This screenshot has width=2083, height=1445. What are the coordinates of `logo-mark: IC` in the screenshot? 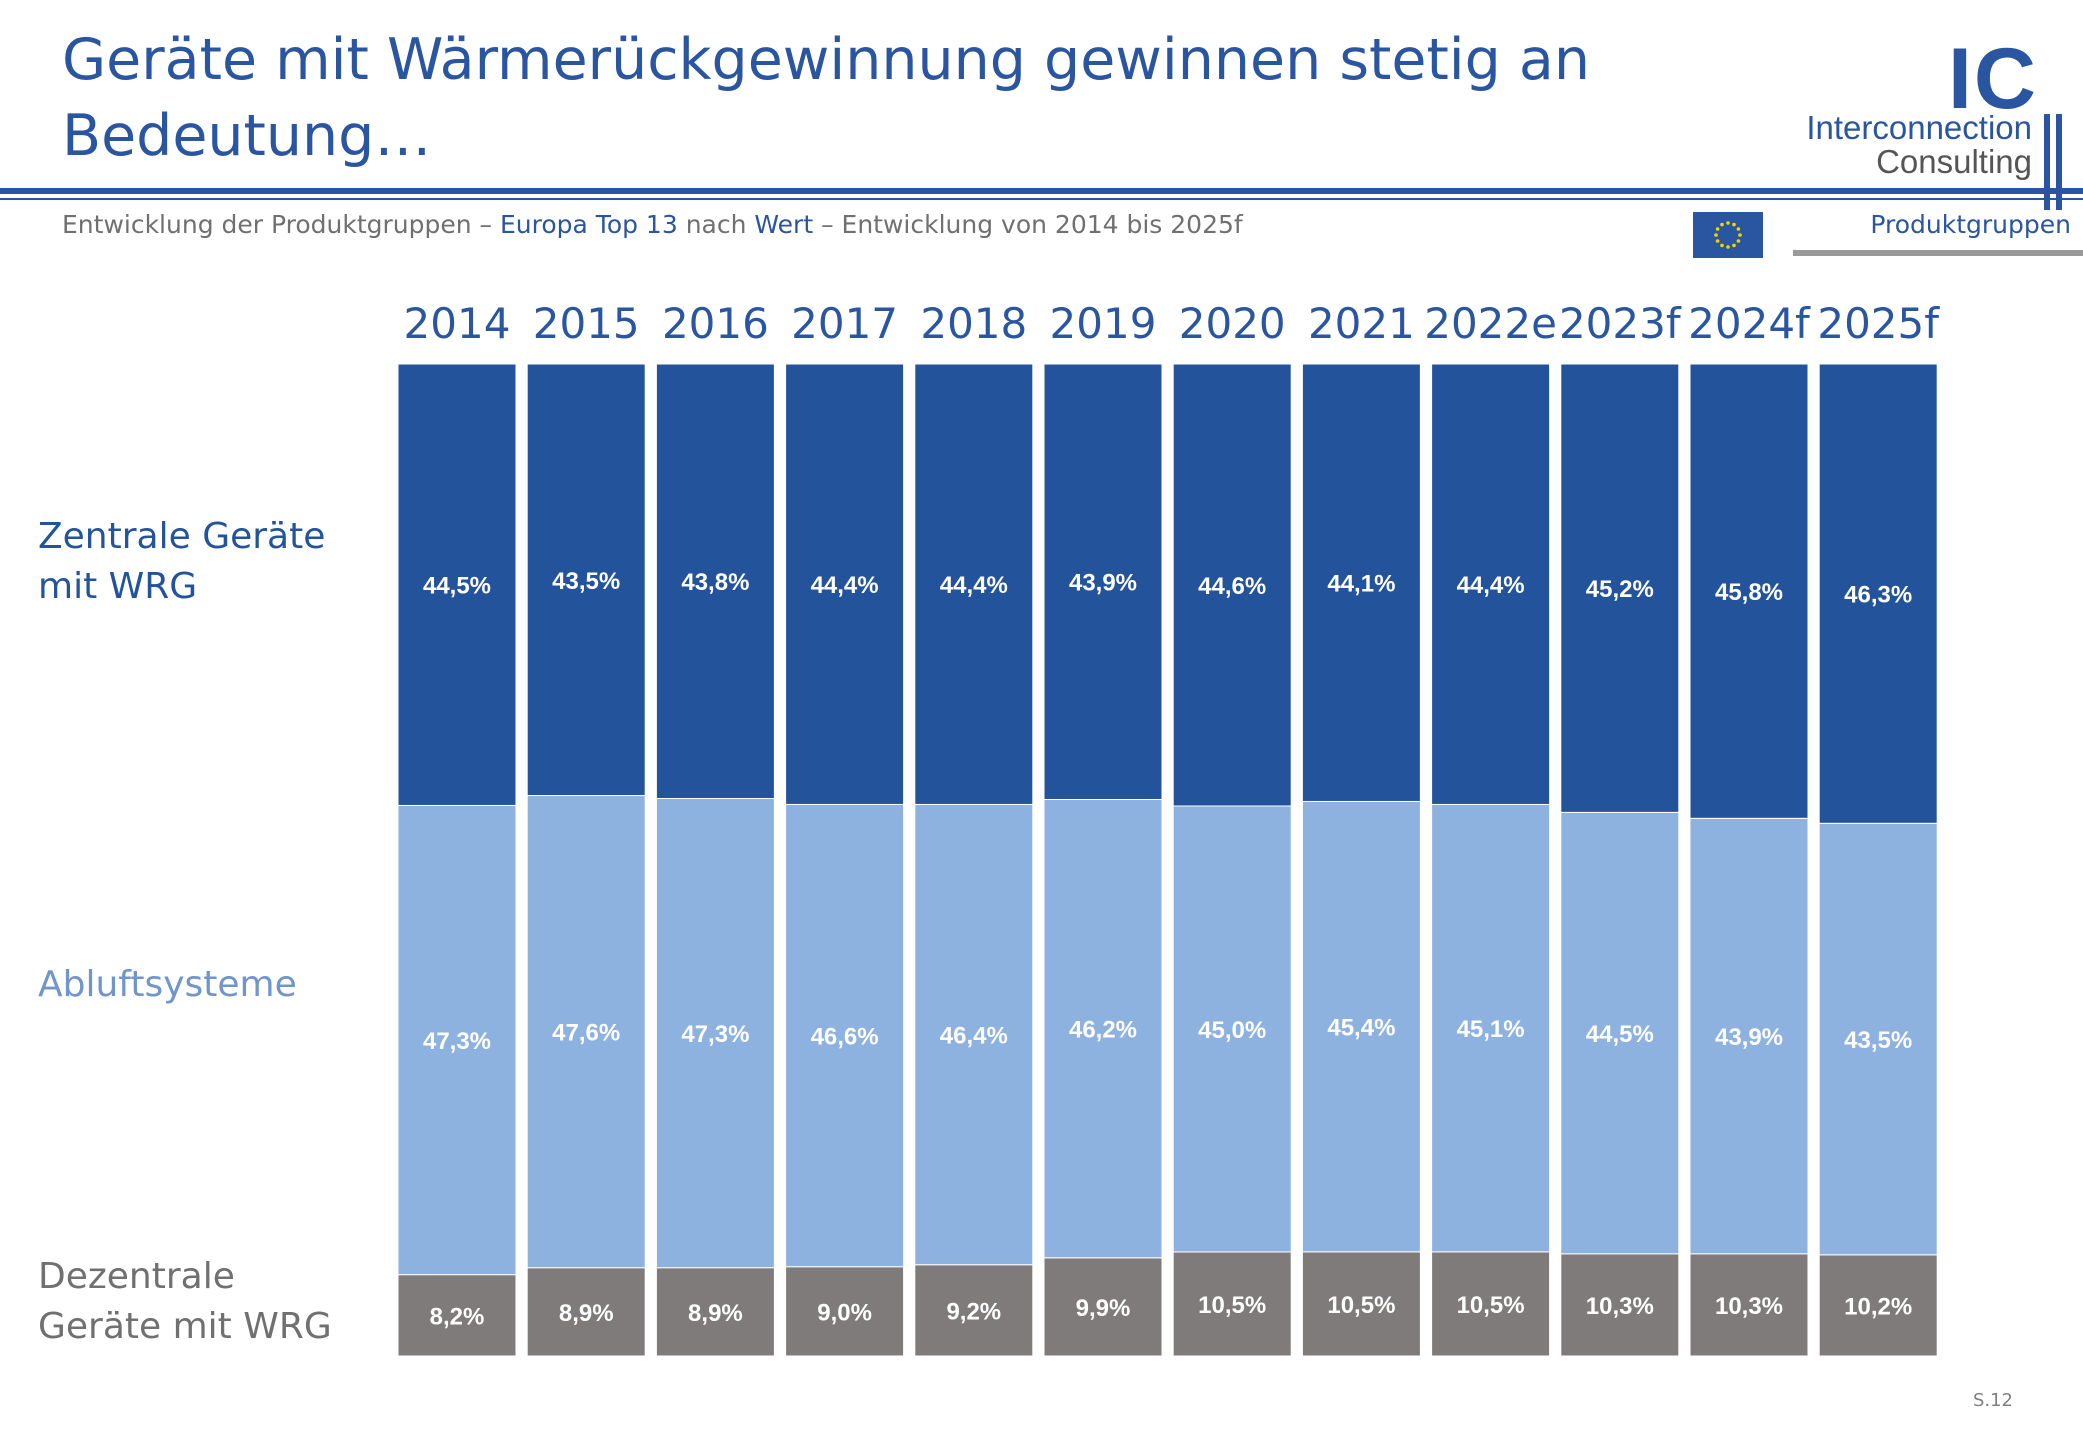 It's located at (1993, 79).